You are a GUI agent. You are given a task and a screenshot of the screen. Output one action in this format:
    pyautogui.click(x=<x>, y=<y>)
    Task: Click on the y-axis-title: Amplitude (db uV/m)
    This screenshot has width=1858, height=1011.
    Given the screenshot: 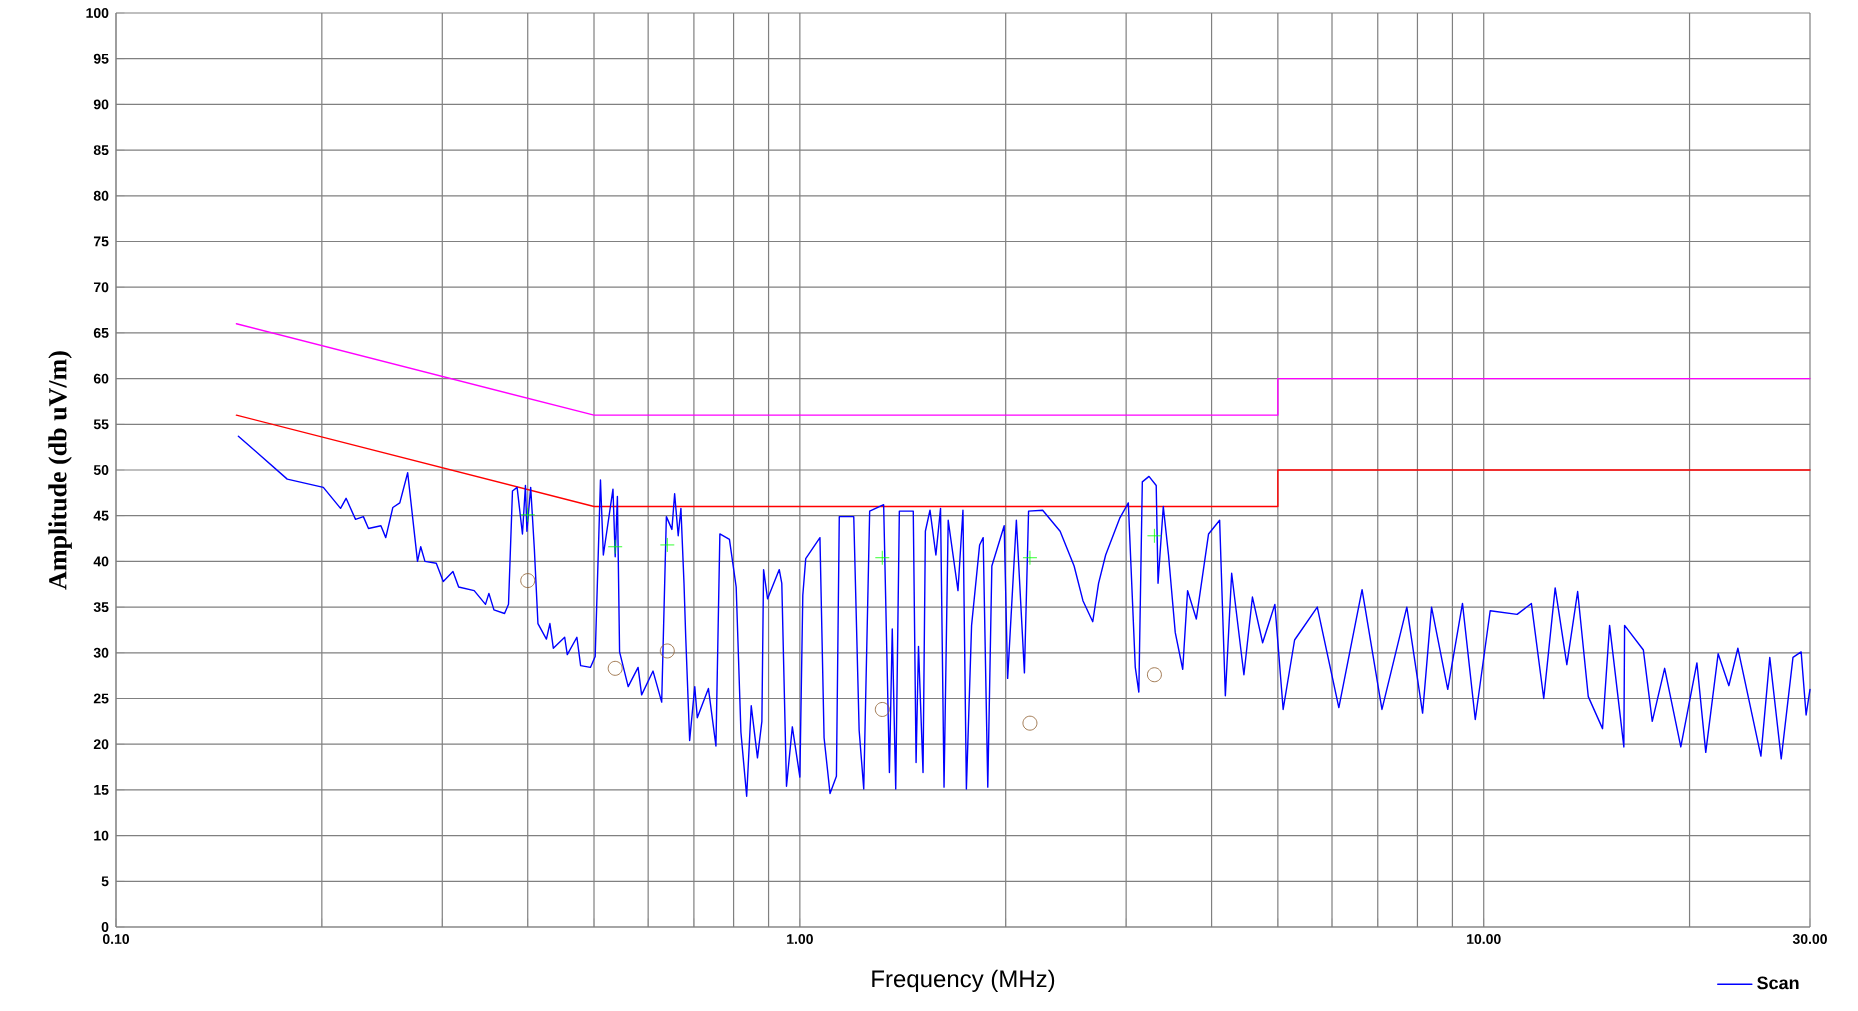 What is the action you would take?
    pyautogui.click(x=60, y=470)
    